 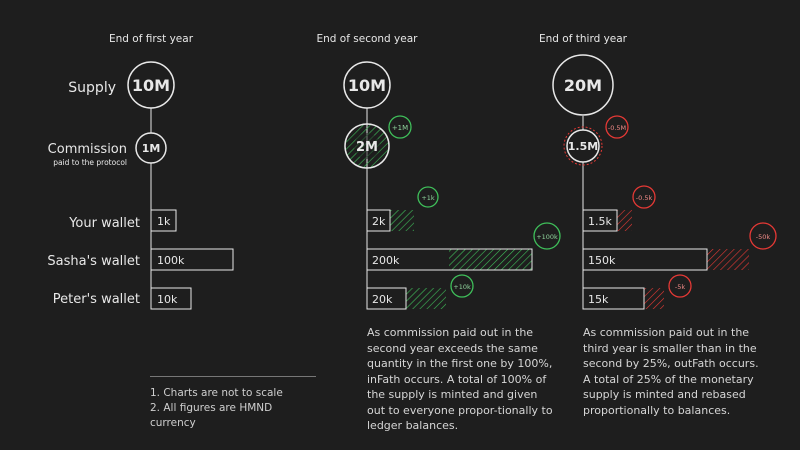 I want to click on commission-previous-outline, so click(x=583, y=146).